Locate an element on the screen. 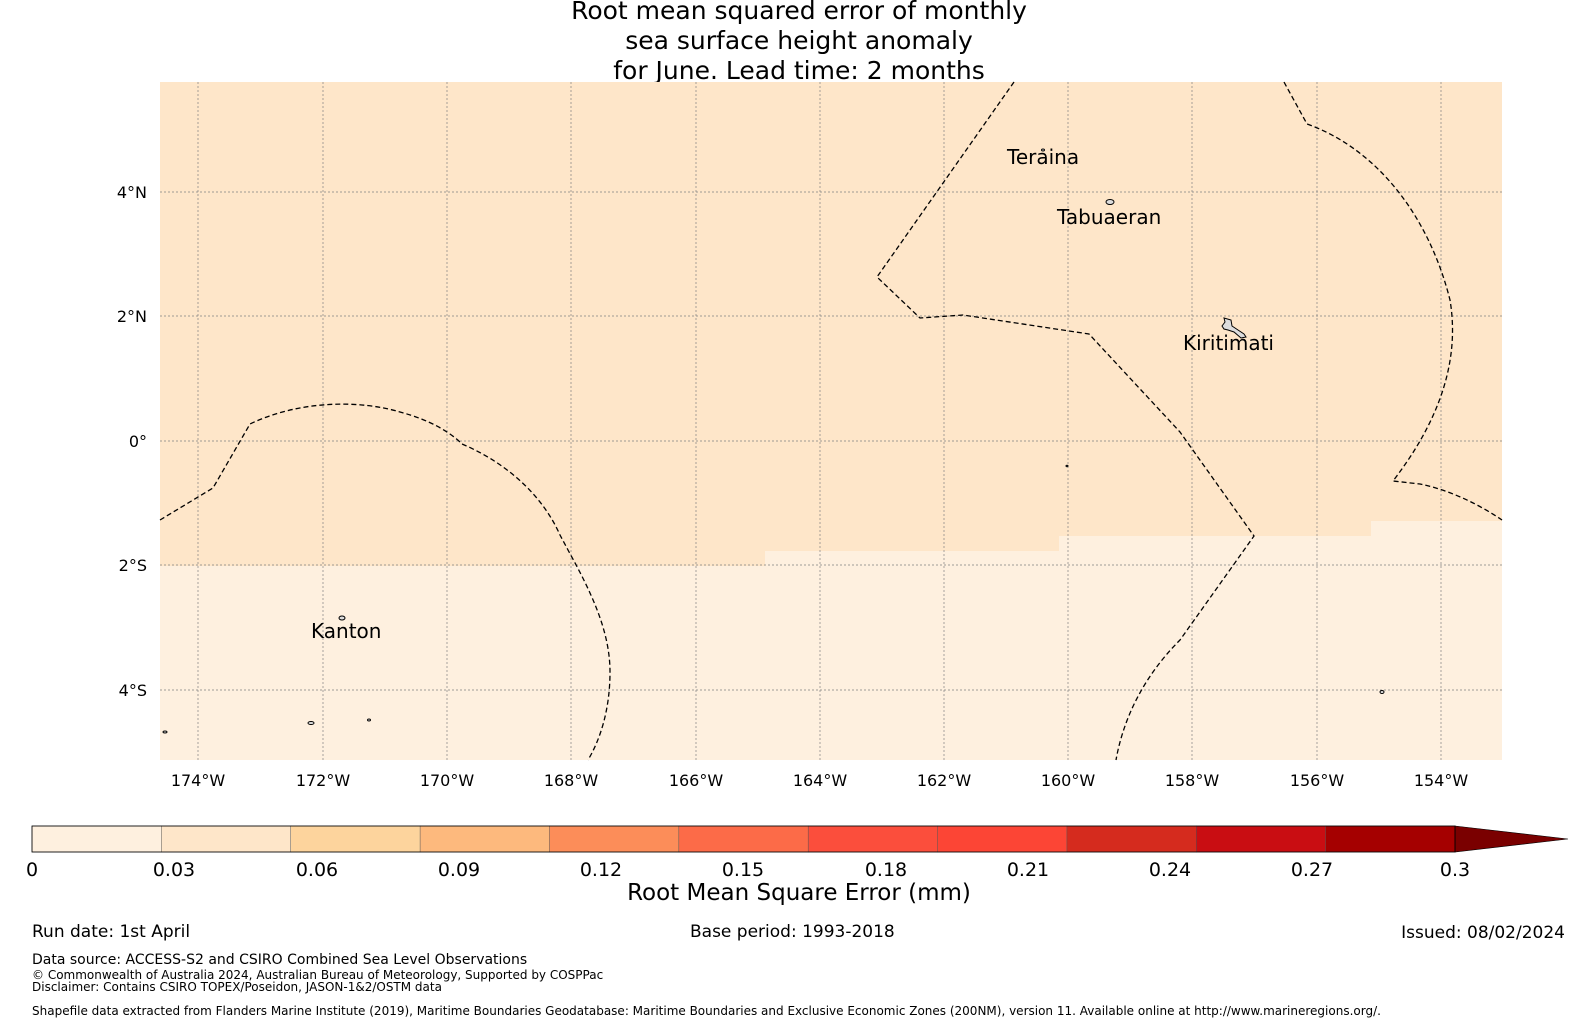  colorbar-tick-2: 0.06 is located at coordinates (317, 870).